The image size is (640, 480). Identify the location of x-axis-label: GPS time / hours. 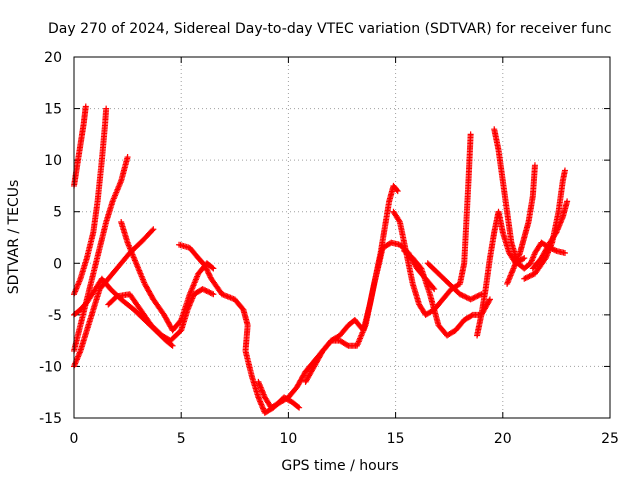
(339, 466).